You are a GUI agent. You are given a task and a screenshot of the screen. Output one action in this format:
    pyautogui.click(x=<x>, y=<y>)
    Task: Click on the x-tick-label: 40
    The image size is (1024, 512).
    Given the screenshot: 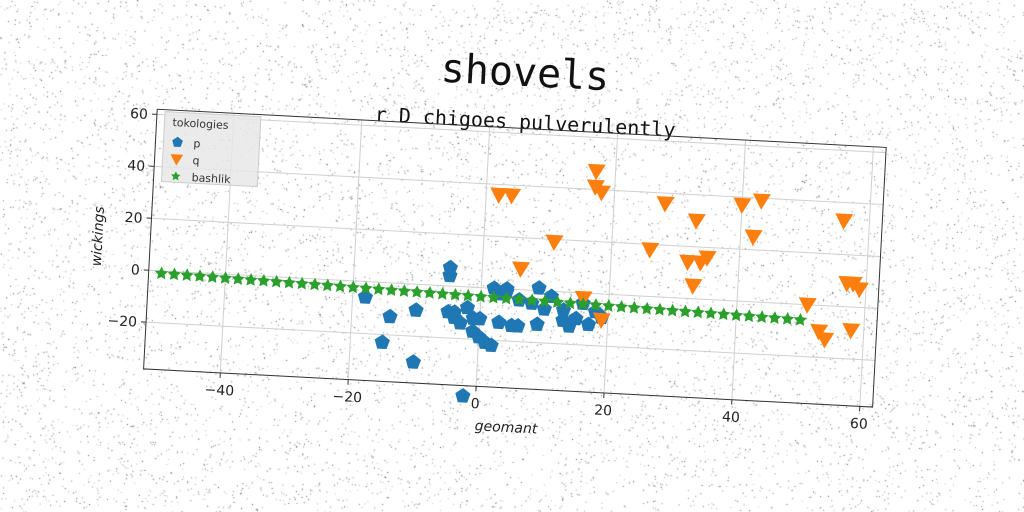 What is the action you would take?
    pyautogui.click(x=731, y=417)
    